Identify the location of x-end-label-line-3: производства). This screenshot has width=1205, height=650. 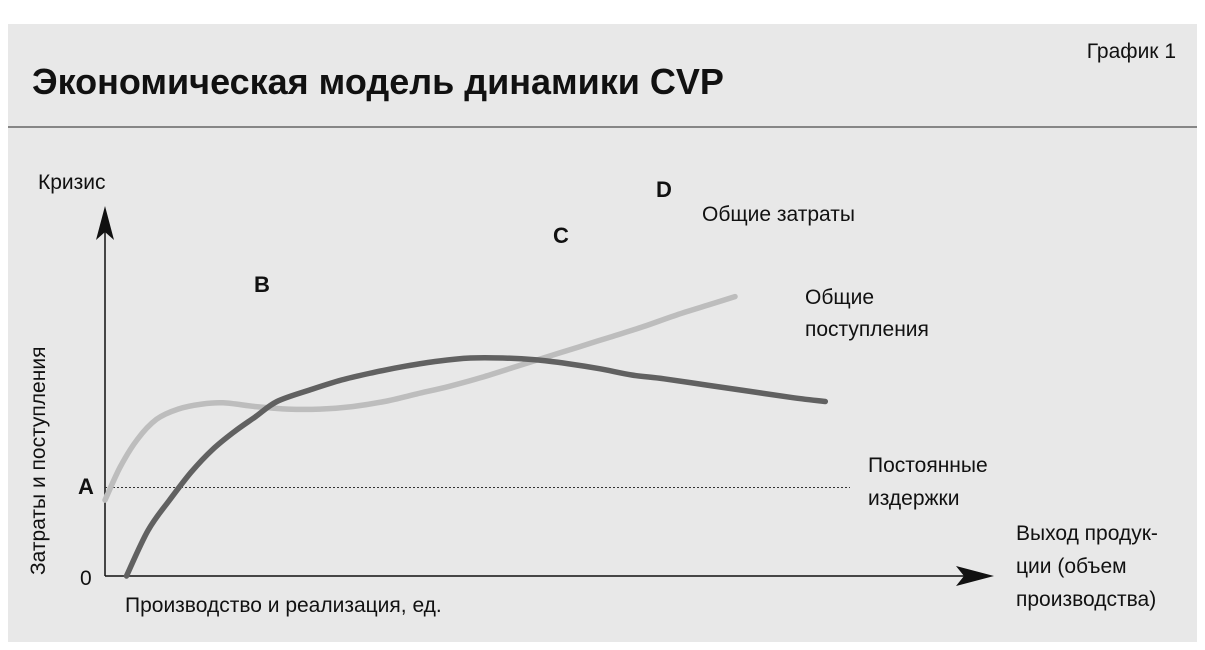
(1086, 599).